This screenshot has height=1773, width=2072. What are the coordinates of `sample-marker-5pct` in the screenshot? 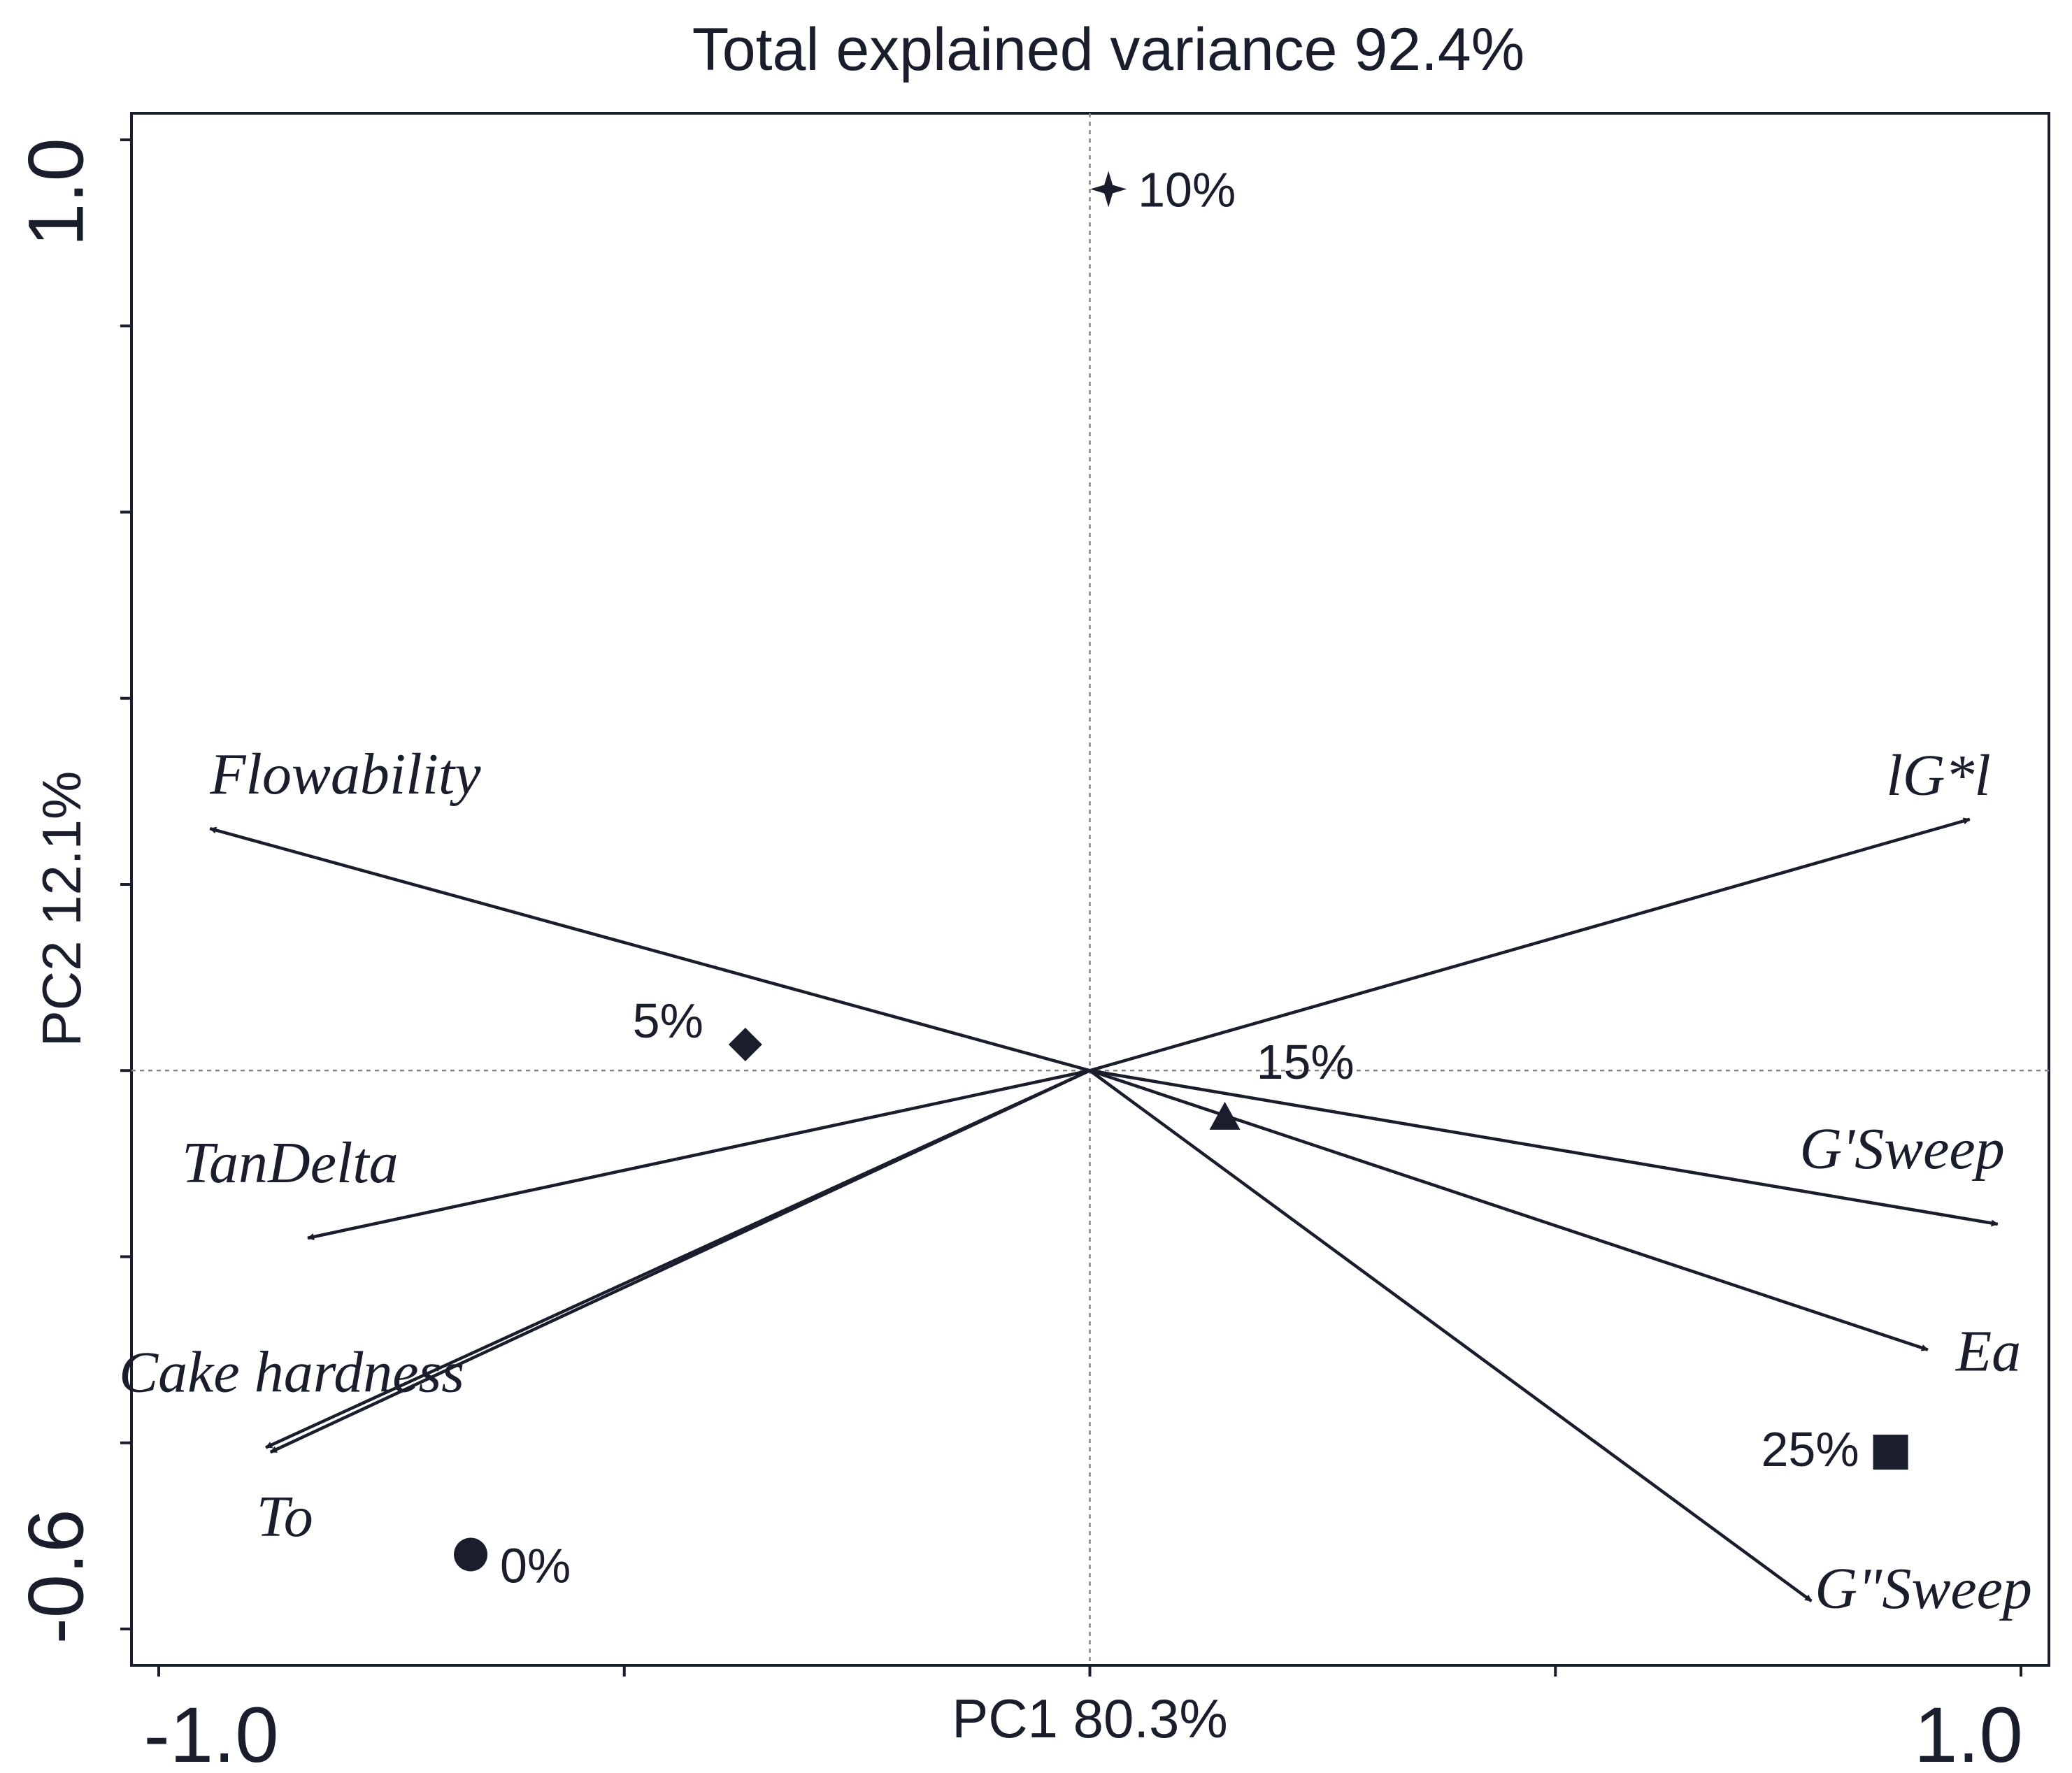 It's located at (745, 1044).